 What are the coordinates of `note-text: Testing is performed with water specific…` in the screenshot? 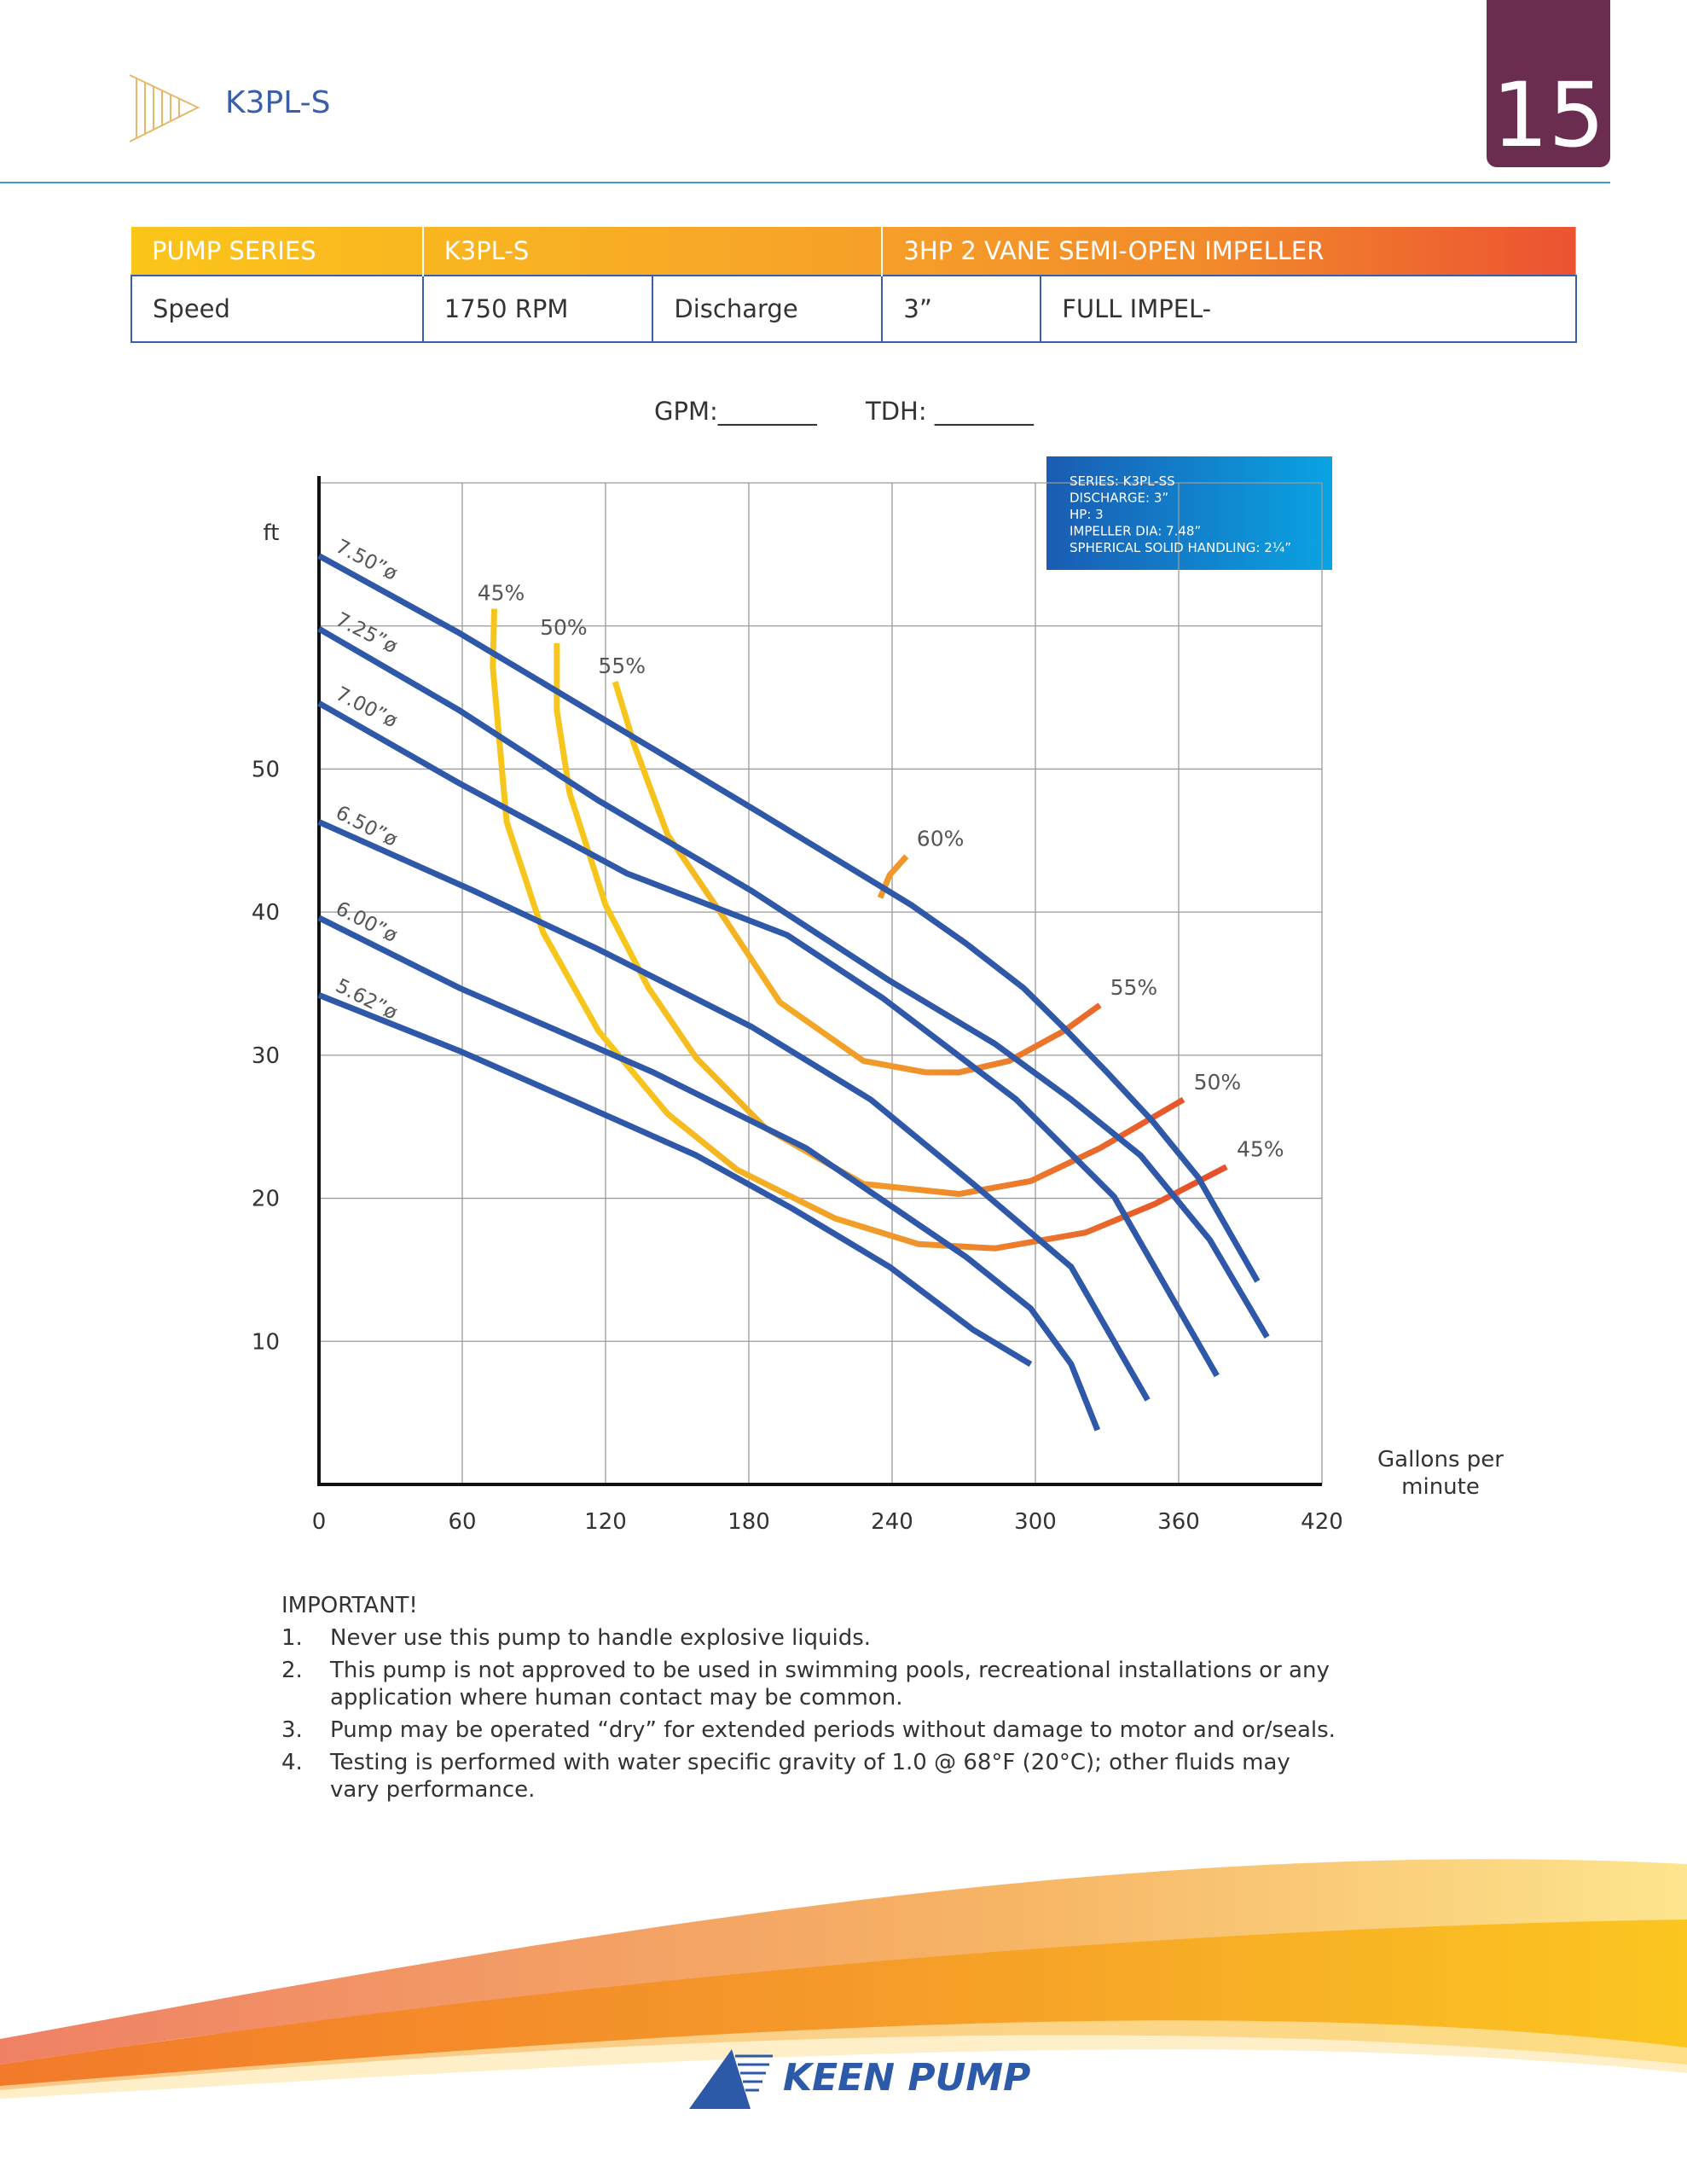 It's located at (810, 1776).